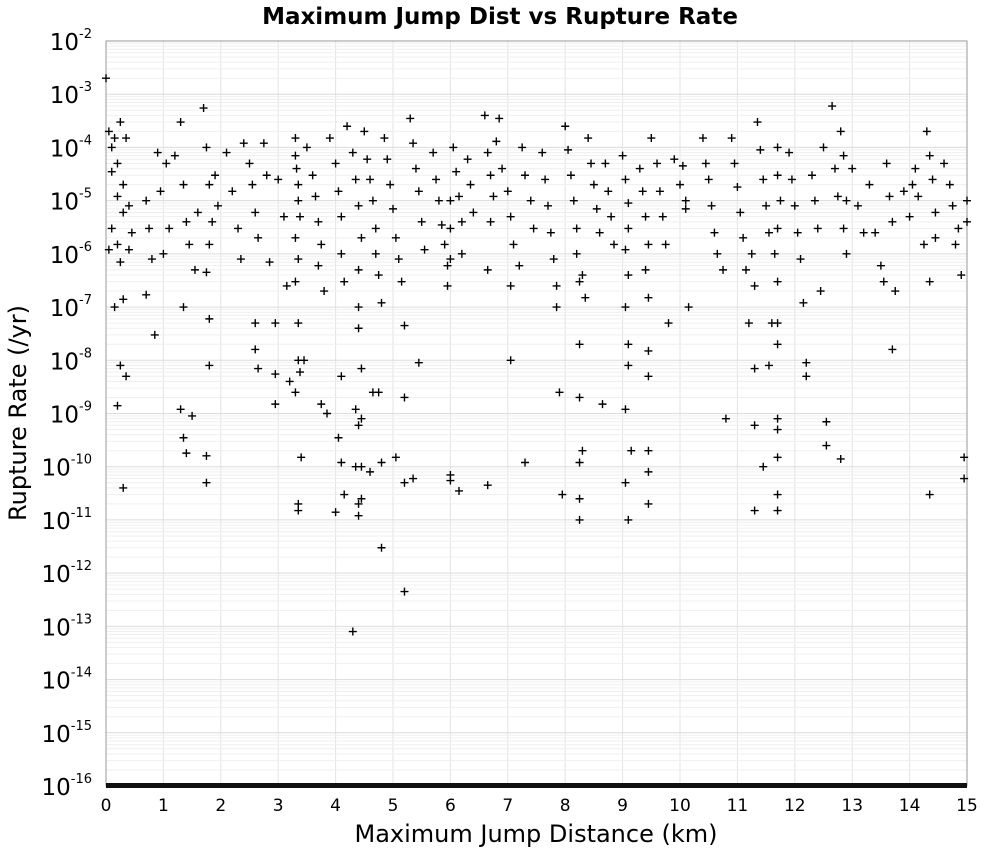 The image size is (1000, 850). What do you see at coordinates (66, 786) in the screenshot?
I see `y-tick-label: 10⁻¹⁶` at bounding box center [66, 786].